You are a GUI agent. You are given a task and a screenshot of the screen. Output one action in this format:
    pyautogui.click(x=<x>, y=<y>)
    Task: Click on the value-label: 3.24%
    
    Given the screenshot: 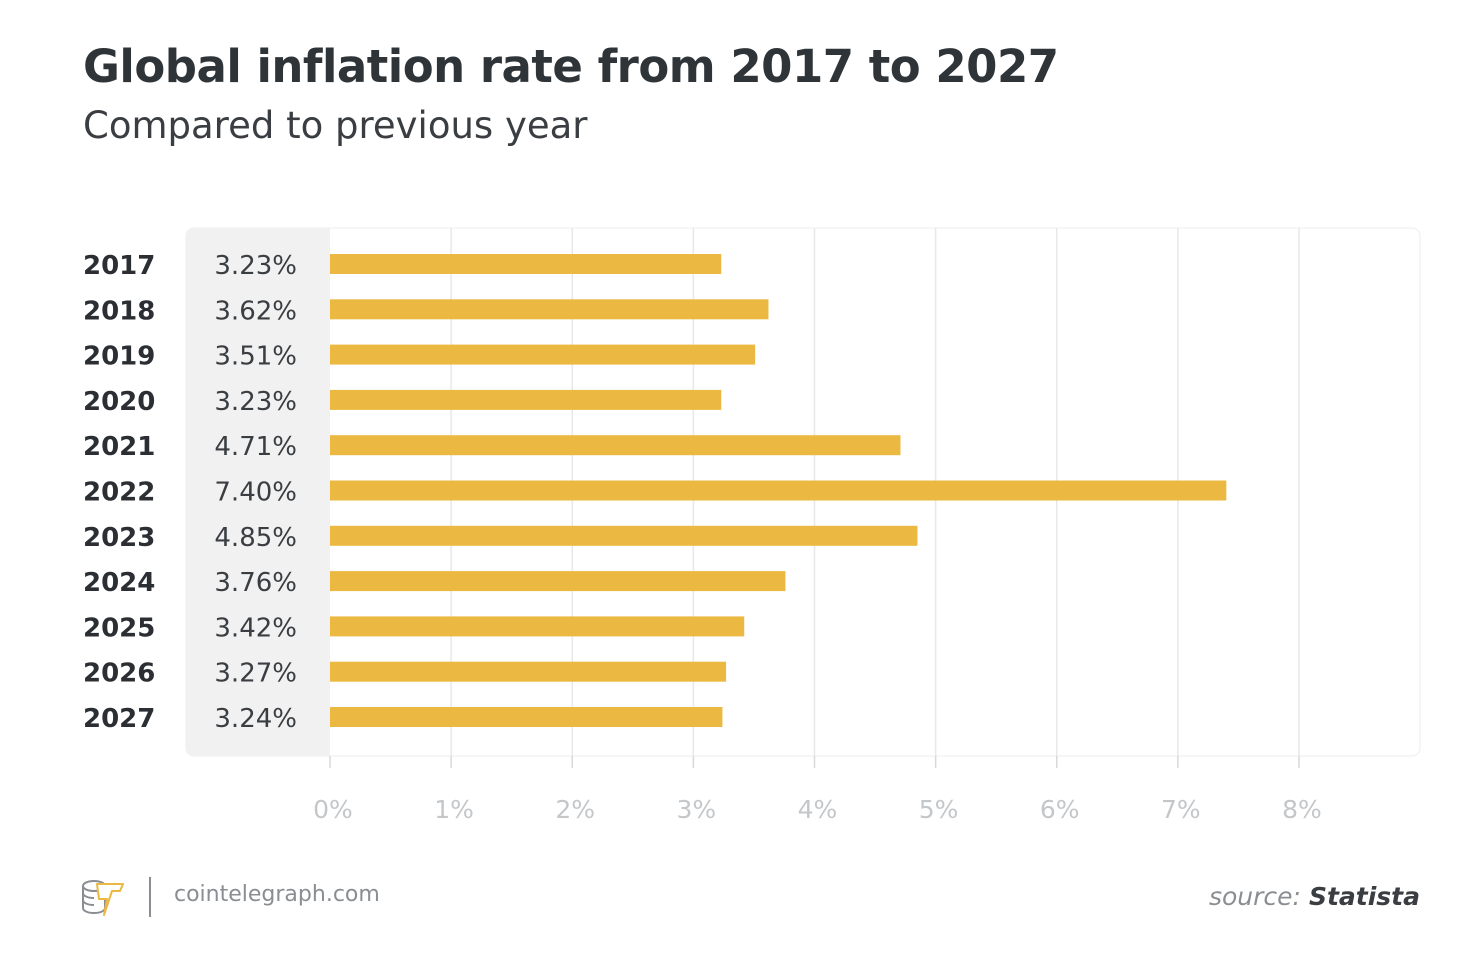 What is the action you would take?
    pyautogui.click(x=255, y=719)
    